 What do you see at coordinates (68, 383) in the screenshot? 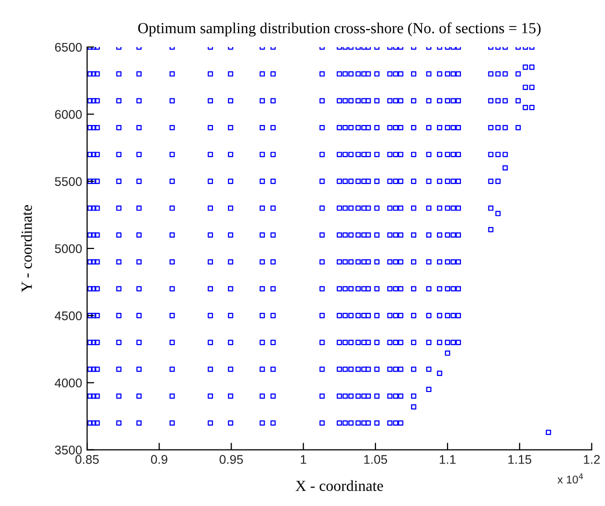
I see `y-tick-label: 4000` at bounding box center [68, 383].